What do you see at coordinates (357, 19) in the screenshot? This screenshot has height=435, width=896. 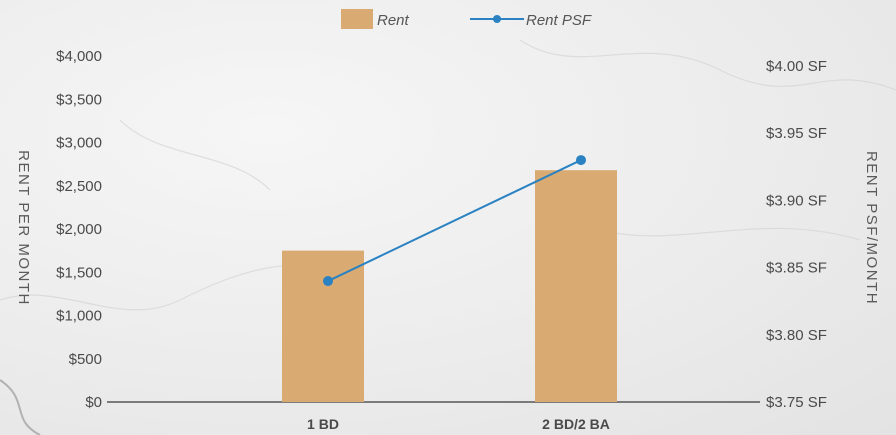 I see `legend-swatch-rent` at bounding box center [357, 19].